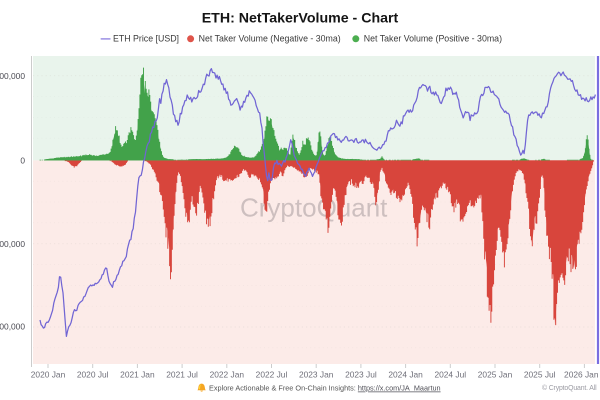 This screenshot has width=600, height=400. I want to click on svg-text:Net Taker Volume (Negative - 3: Net Taker Volume (Negative - 30ma), so click(270, 39).